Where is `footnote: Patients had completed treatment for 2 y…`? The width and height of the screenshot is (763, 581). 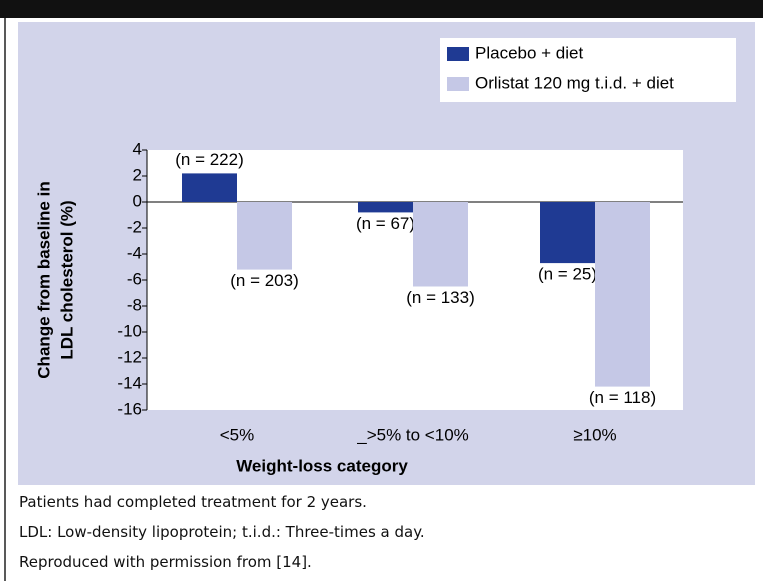 footnote: Patients had completed treatment for 2 y… is located at coordinates (193, 502).